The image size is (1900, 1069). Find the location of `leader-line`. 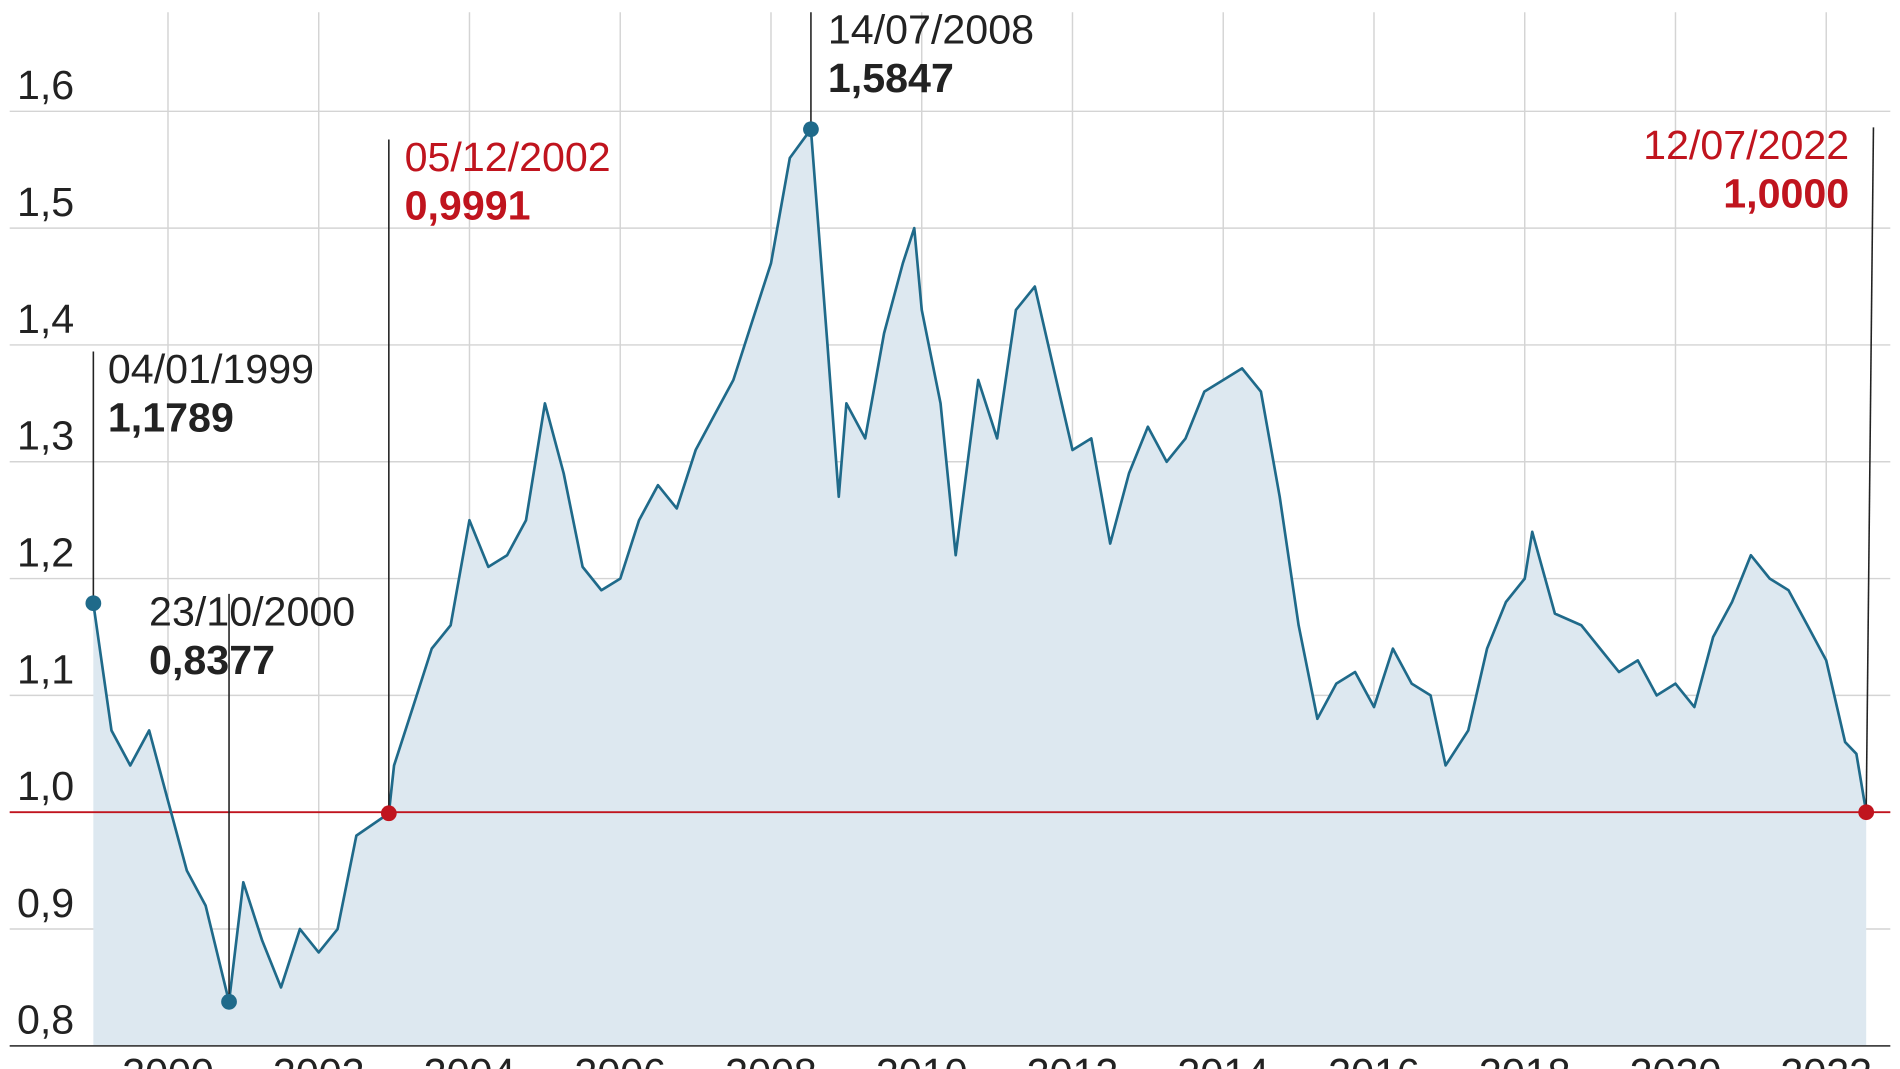

leader-line is located at coordinates (1870, 470).